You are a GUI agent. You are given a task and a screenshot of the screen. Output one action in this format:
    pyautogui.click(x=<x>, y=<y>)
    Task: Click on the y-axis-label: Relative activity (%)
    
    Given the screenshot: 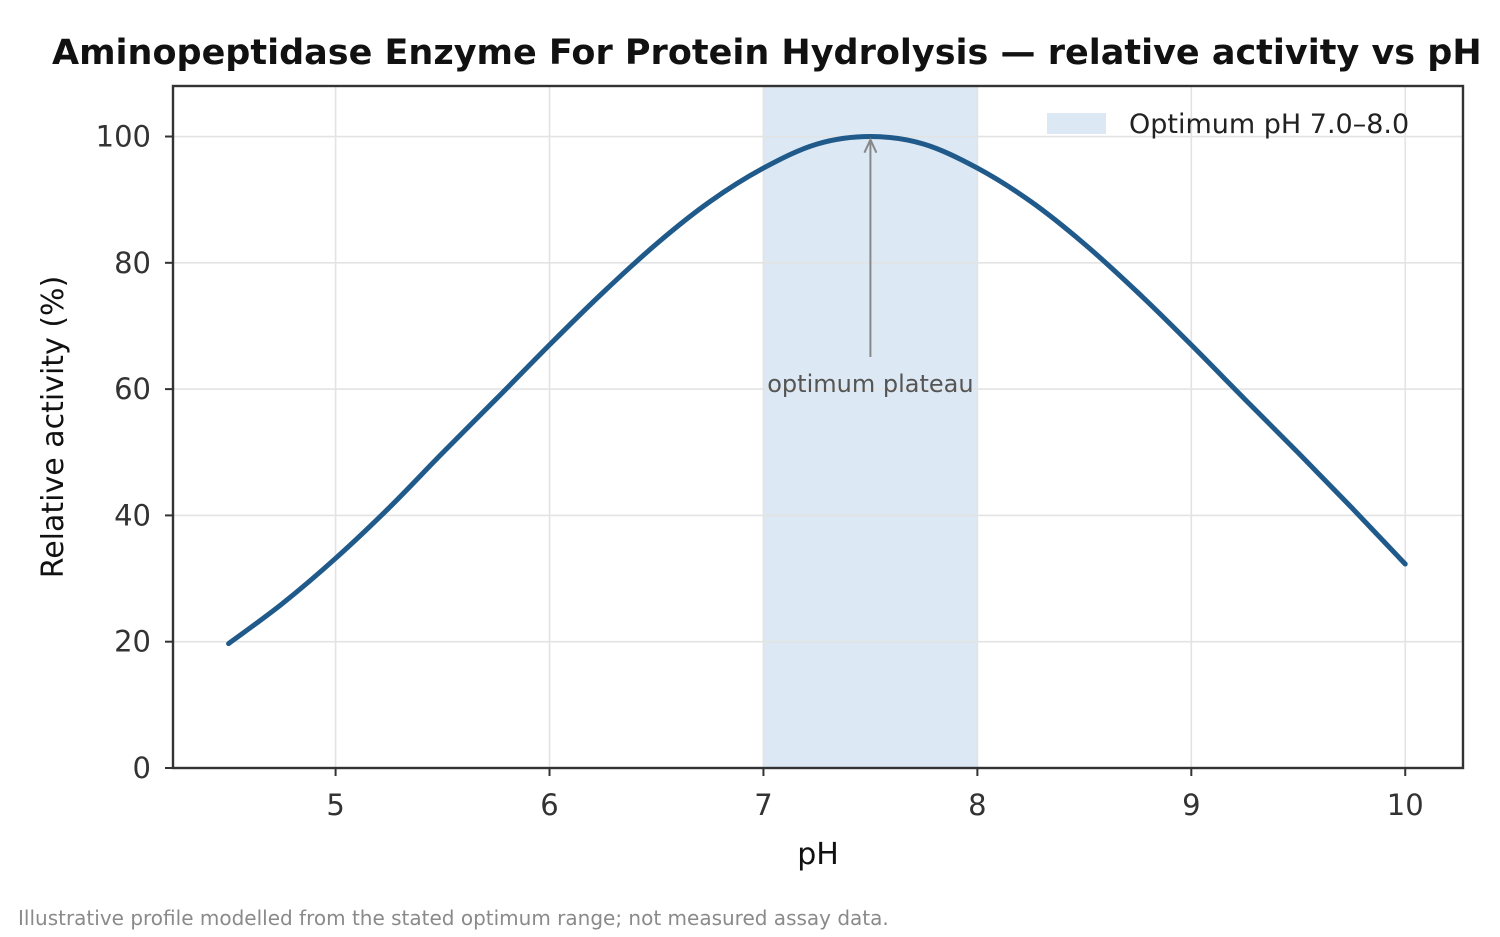 What is the action you would take?
    pyautogui.click(x=53, y=427)
    